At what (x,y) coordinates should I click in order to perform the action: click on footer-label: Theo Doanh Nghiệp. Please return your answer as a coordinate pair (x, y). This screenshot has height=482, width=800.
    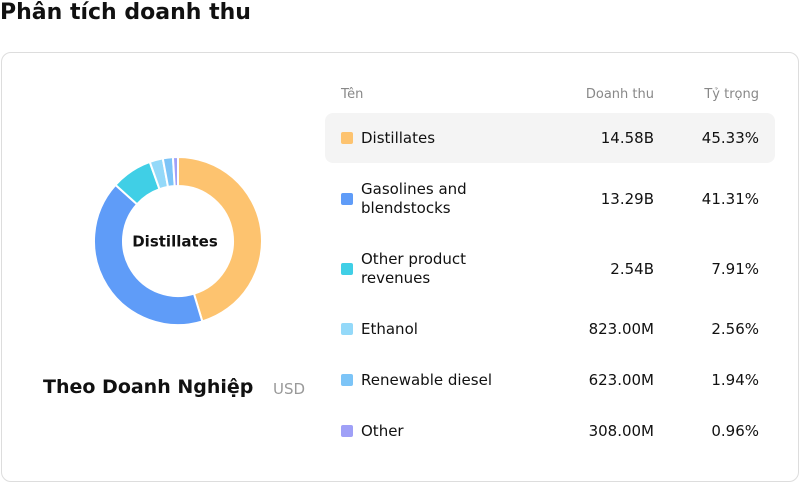
    Looking at the image, I should click on (148, 387).